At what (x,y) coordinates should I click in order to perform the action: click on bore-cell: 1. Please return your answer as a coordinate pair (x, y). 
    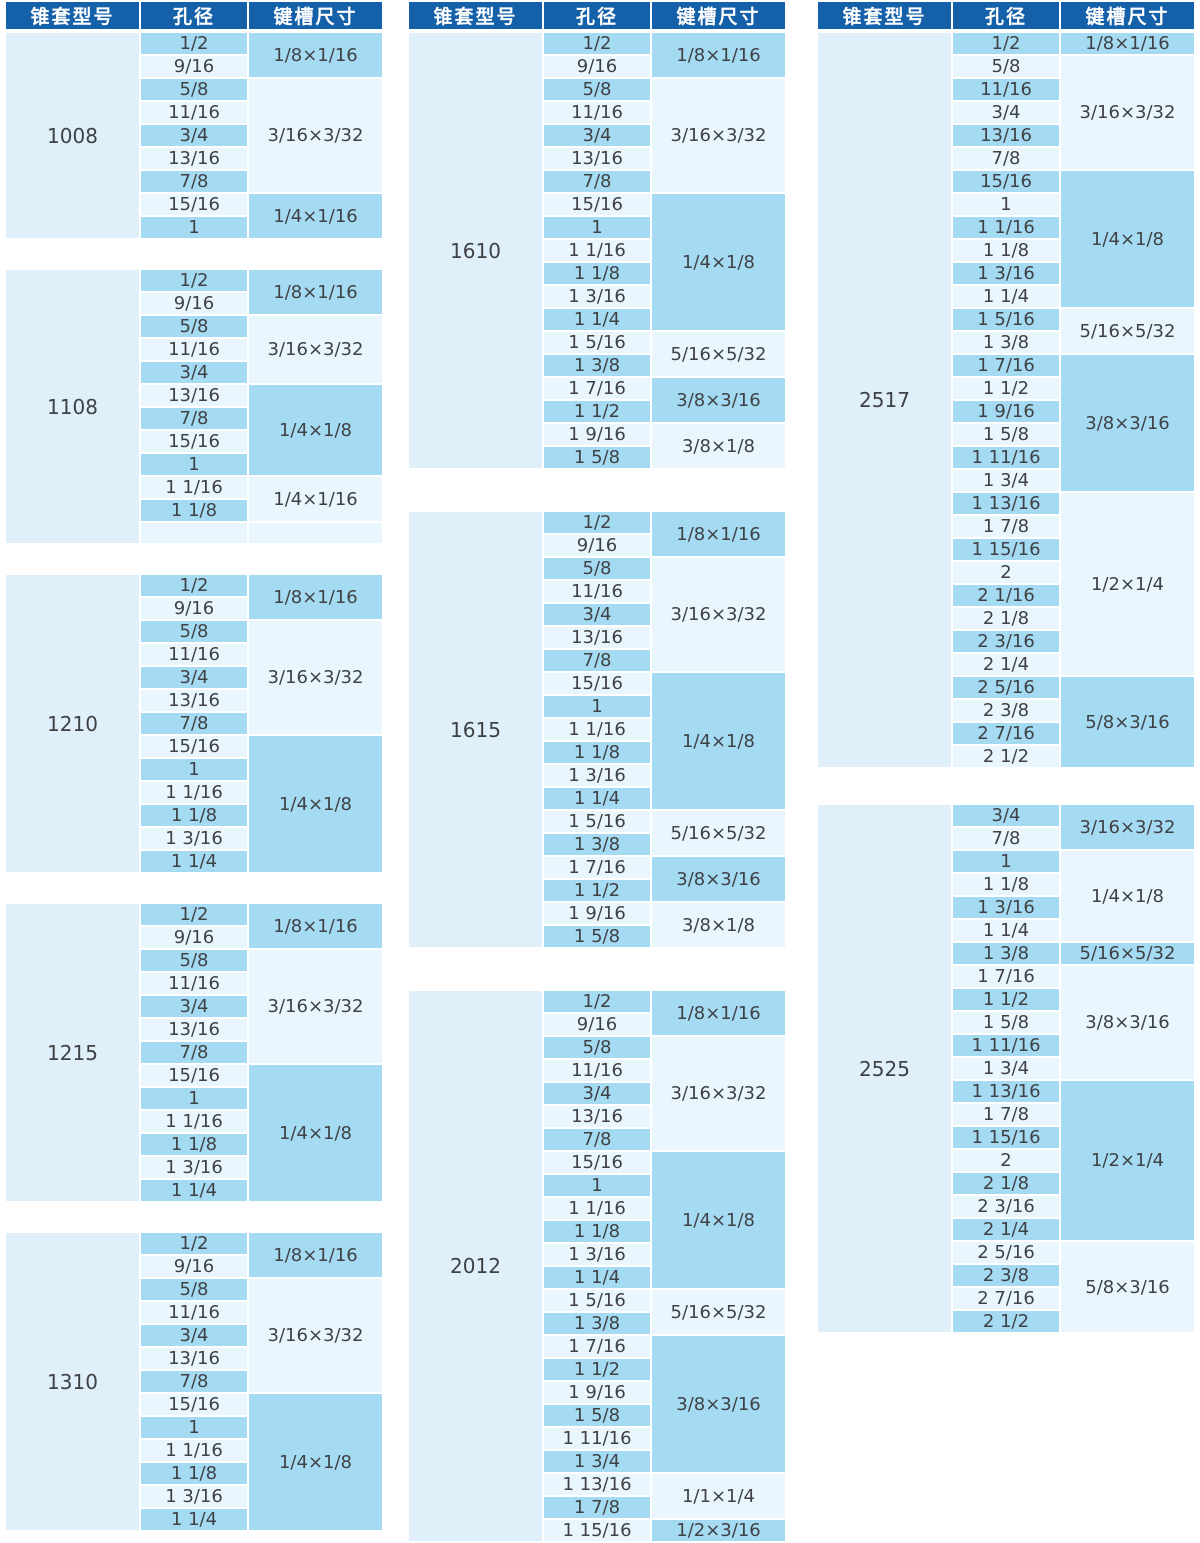
    Looking at the image, I should click on (194, 1098).